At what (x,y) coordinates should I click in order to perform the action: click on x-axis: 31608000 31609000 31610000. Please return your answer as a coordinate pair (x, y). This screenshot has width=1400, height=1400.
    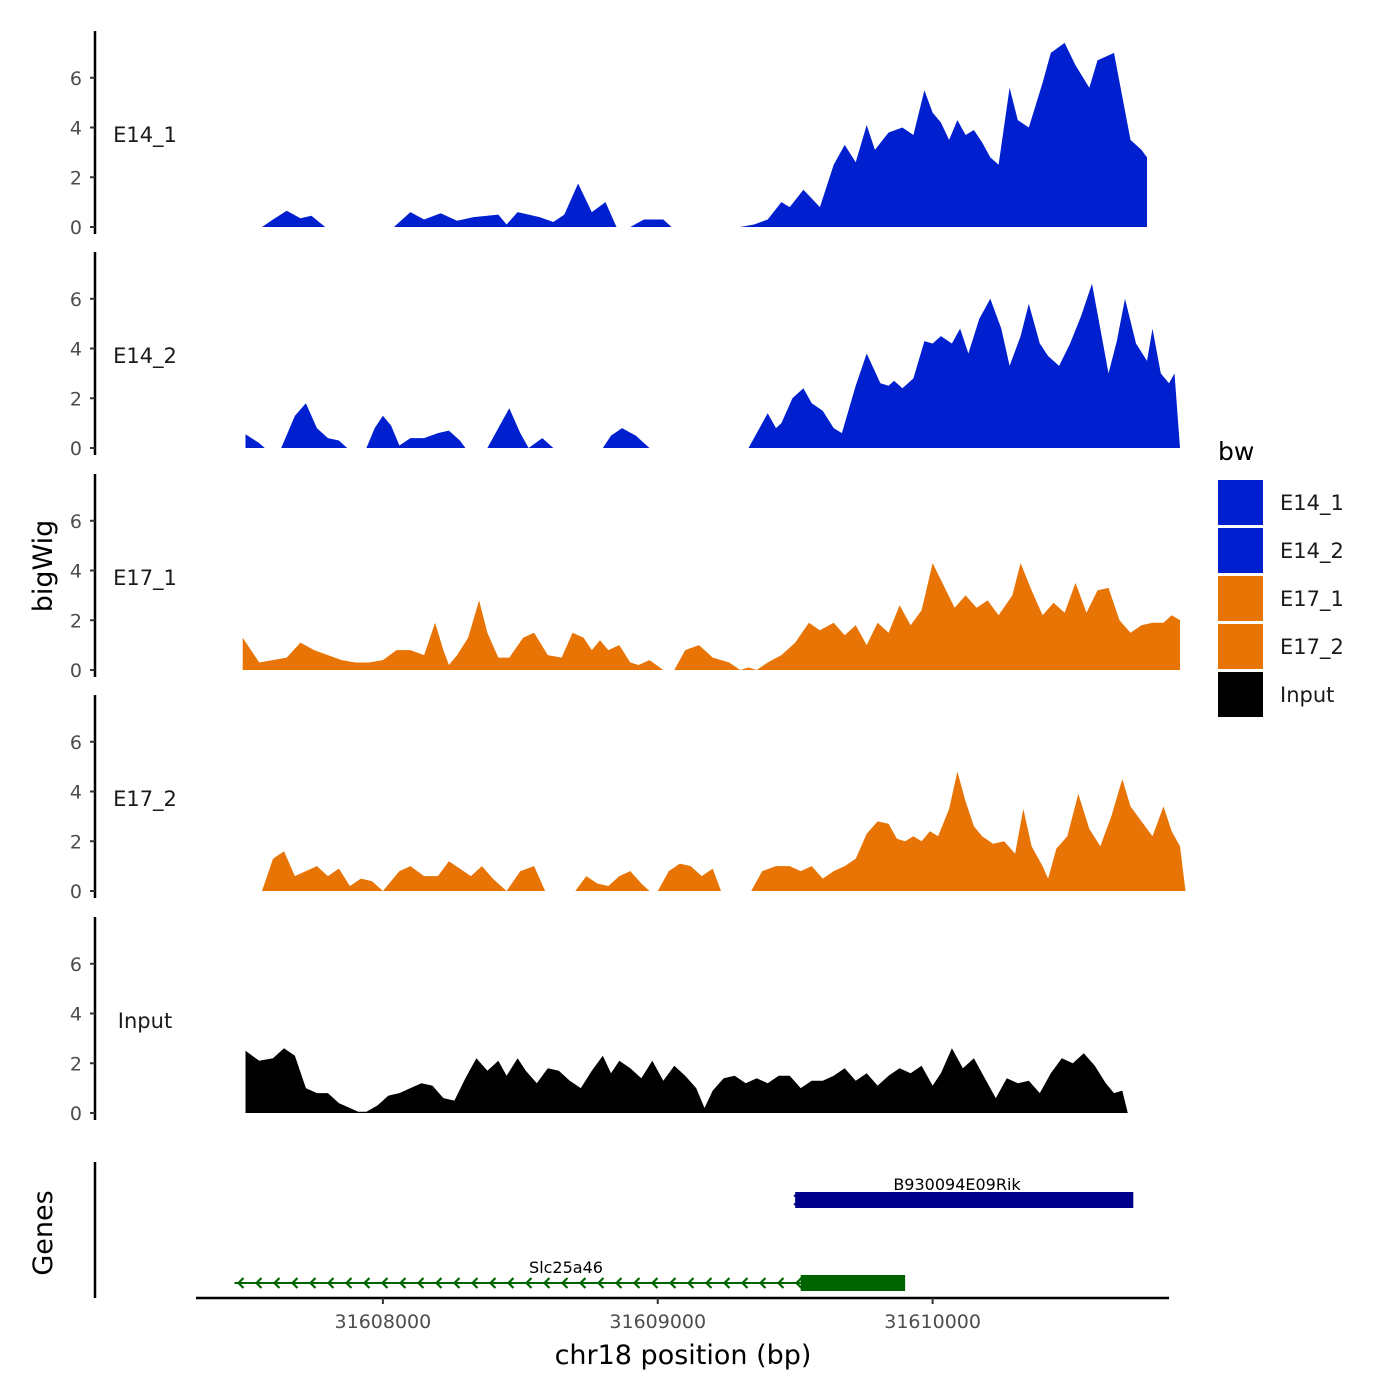
    Looking at the image, I should click on (682, 1314).